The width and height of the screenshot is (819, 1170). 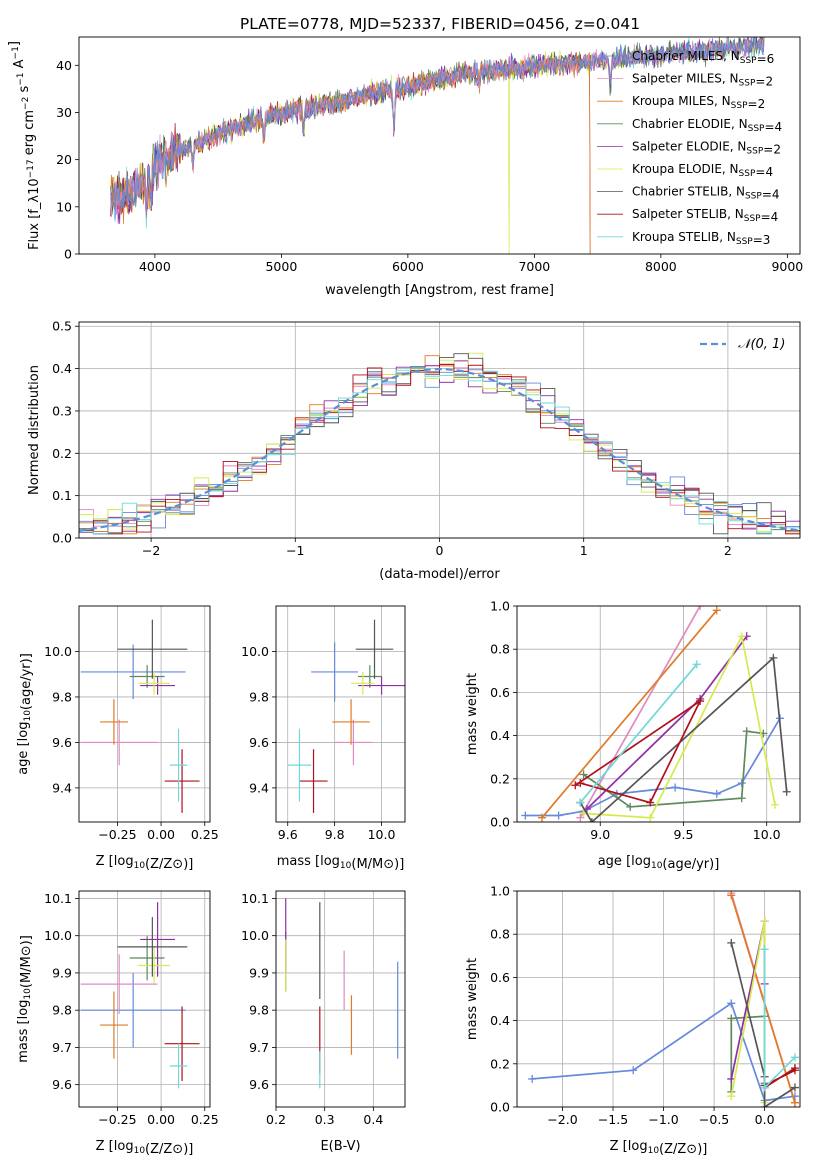 What do you see at coordinates (64, 112) in the screenshot?
I see `y-tick-label: 30` at bounding box center [64, 112].